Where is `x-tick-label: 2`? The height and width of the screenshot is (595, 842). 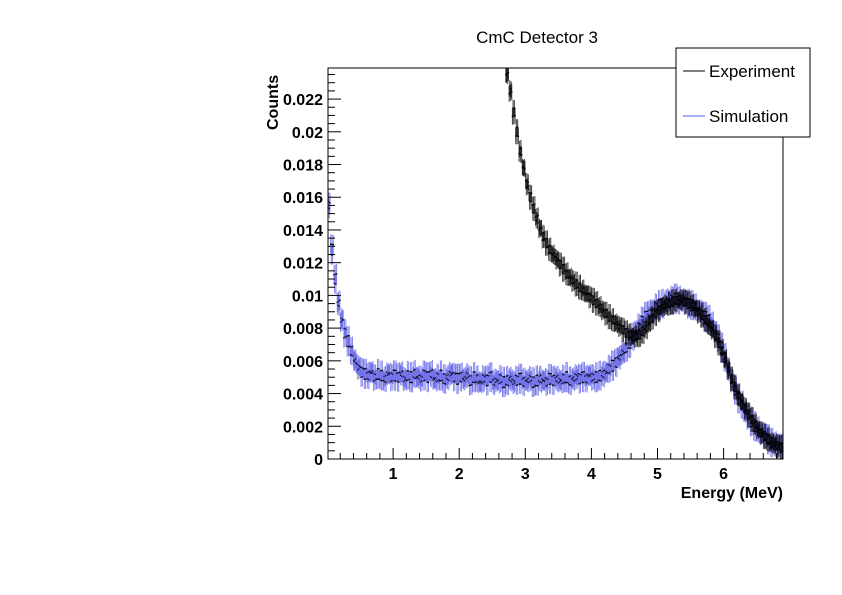
x-tick-label: 2 is located at coordinates (459, 474).